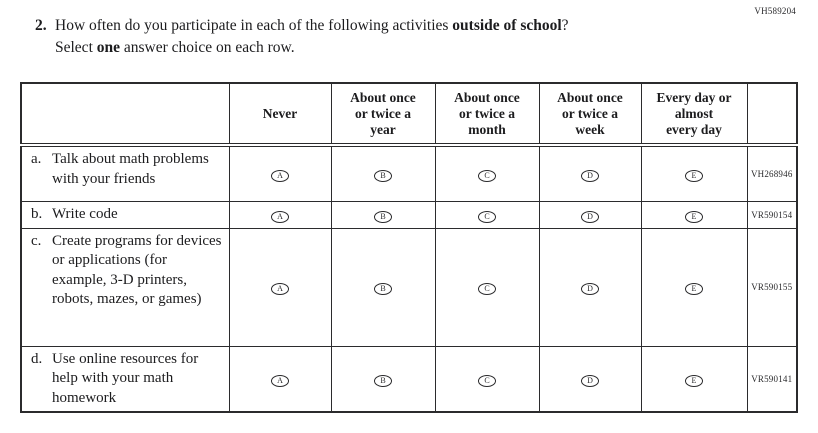 This screenshot has height=433, width=818. What do you see at coordinates (37, 358) in the screenshot?
I see `row-d-letter: d.` at bounding box center [37, 358].